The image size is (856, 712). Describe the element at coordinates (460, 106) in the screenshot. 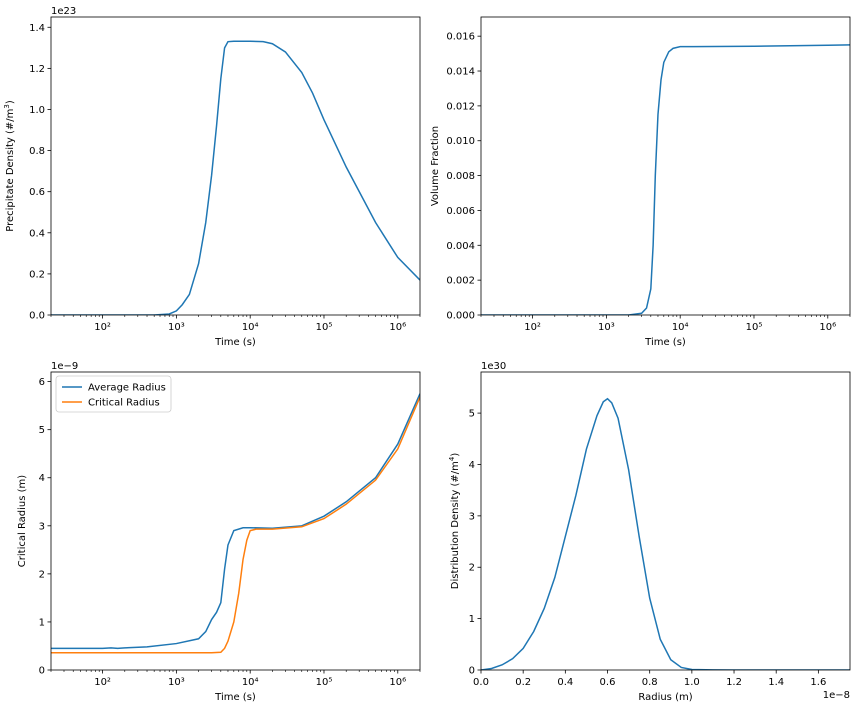

I see `y-tick-label: 0.012` at that location.